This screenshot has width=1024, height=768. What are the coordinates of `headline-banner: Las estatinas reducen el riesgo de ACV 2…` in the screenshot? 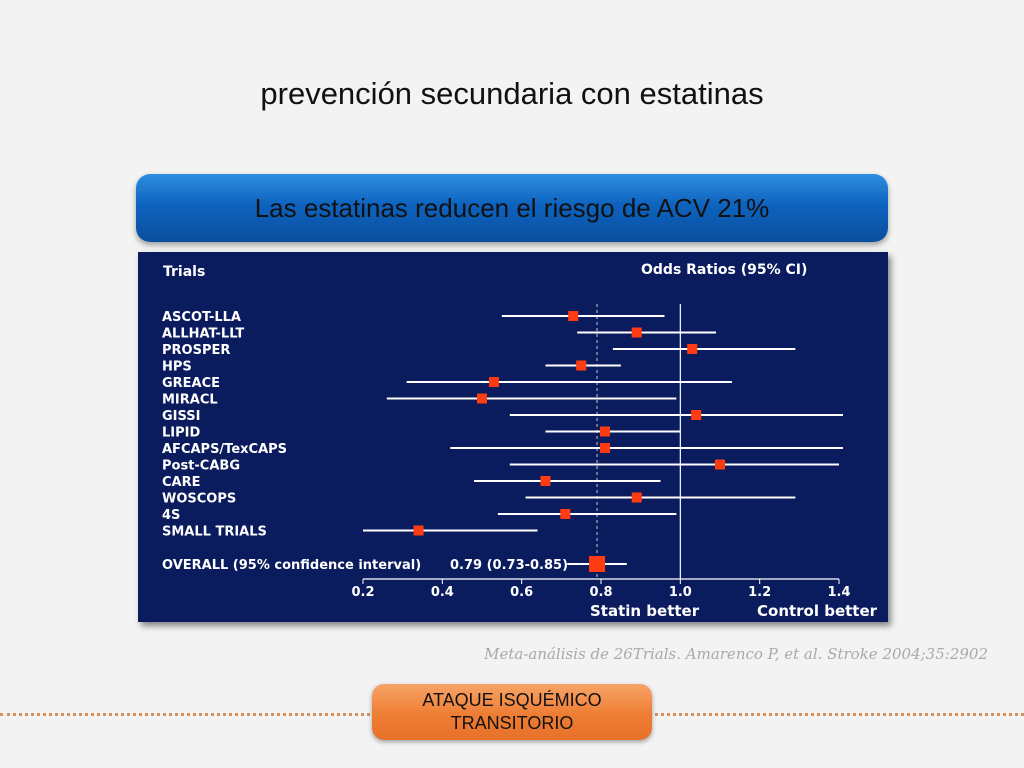 It's located at (512, 208).